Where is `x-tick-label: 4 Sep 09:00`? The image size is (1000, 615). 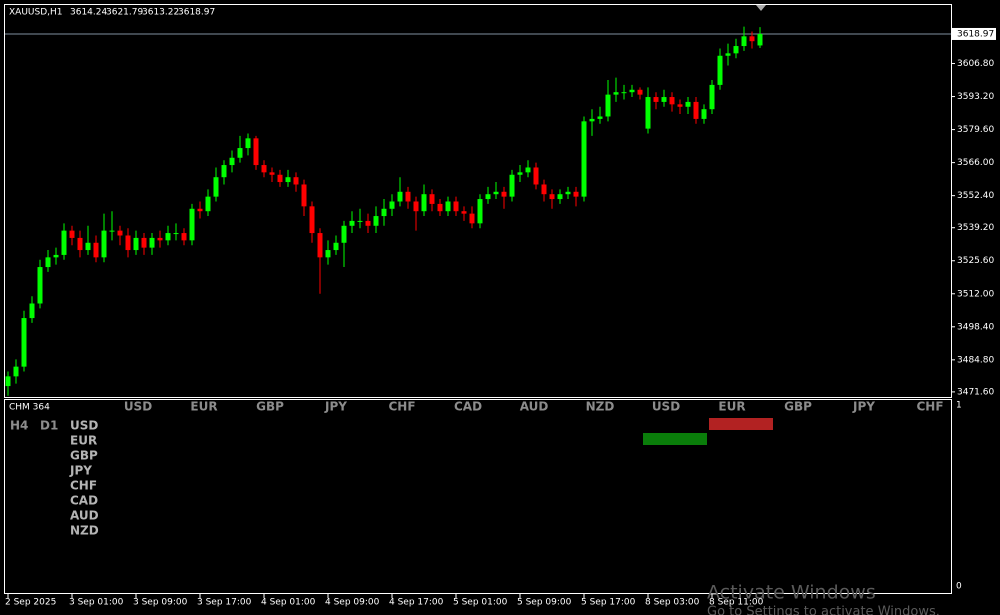
x-tick-label: 4 Sep 09:00 is located at coordinates (352, 603).